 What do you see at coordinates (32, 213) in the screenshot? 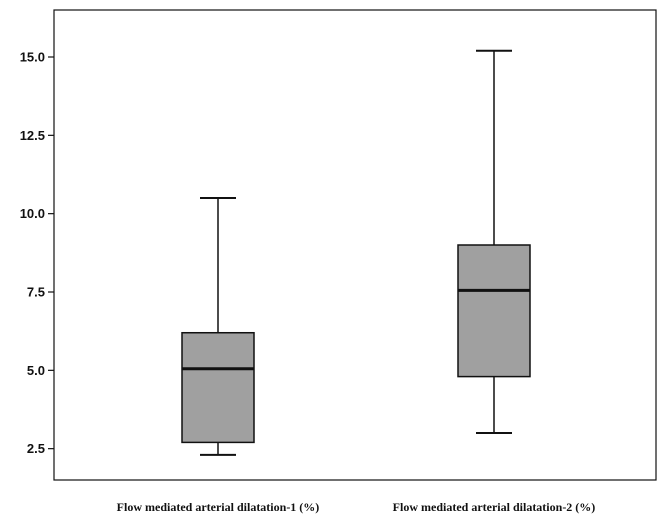
I see `y-tick-label: 10.0` at bounding box center [32, 213].